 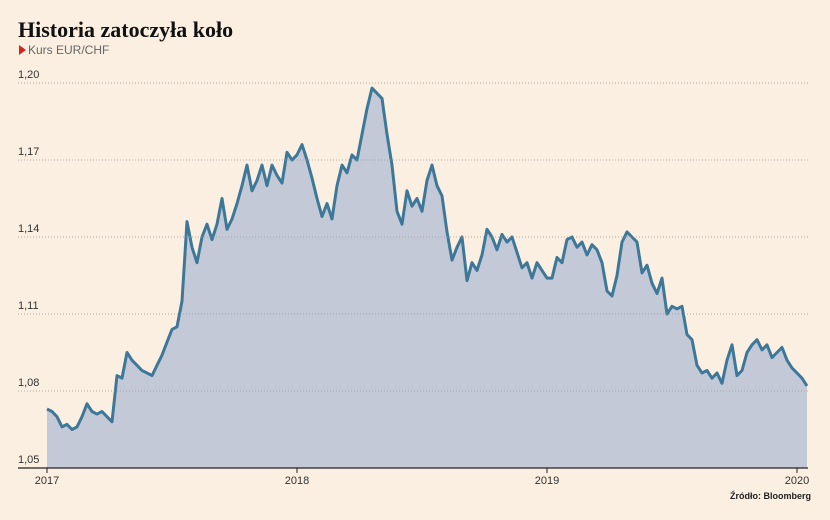 I want to click on y-tick-label: 1,14, so click(x=28, y=229).